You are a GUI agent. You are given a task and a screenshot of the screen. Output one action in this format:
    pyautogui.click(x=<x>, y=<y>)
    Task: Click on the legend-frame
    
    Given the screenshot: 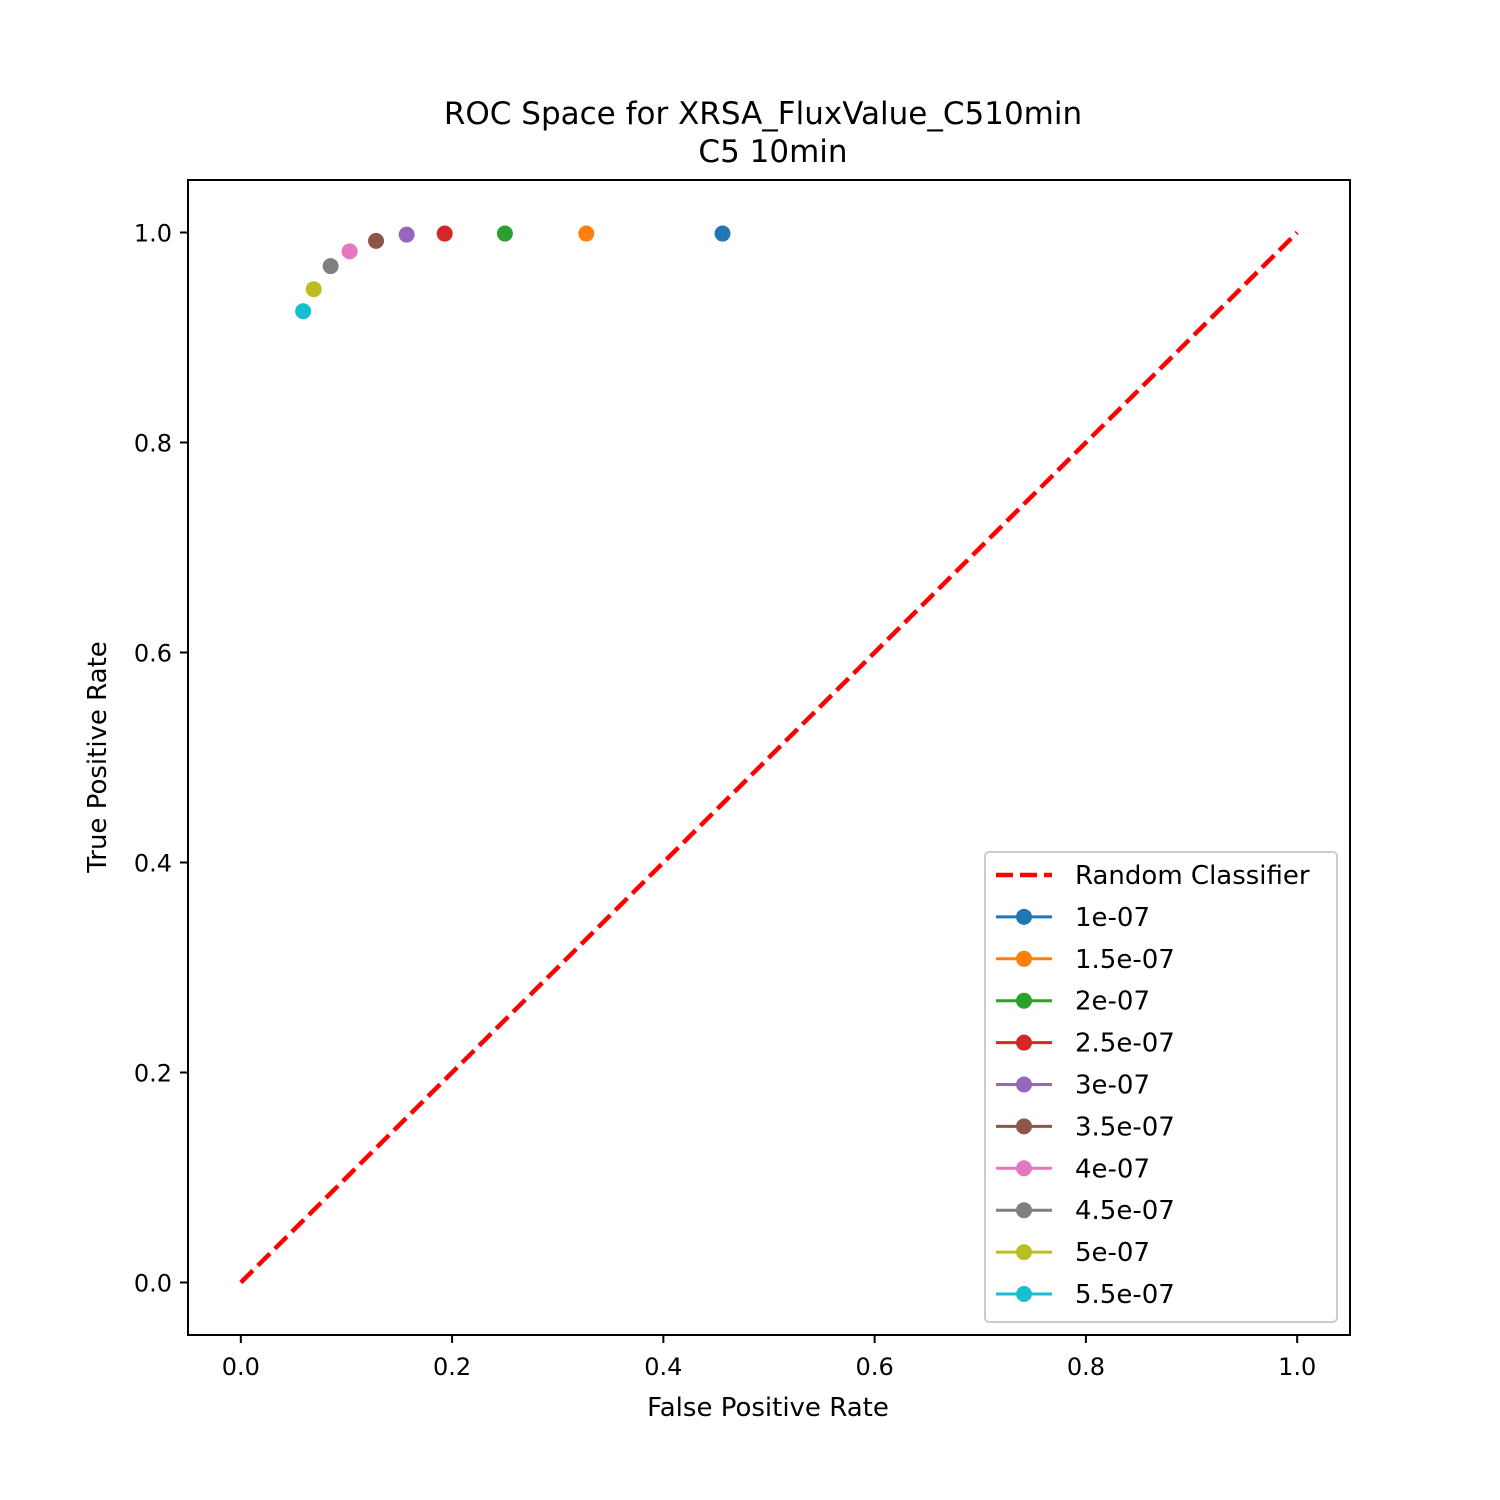 What is the action you would take?
    pyautogui.click(x=1161, y=1087)
    